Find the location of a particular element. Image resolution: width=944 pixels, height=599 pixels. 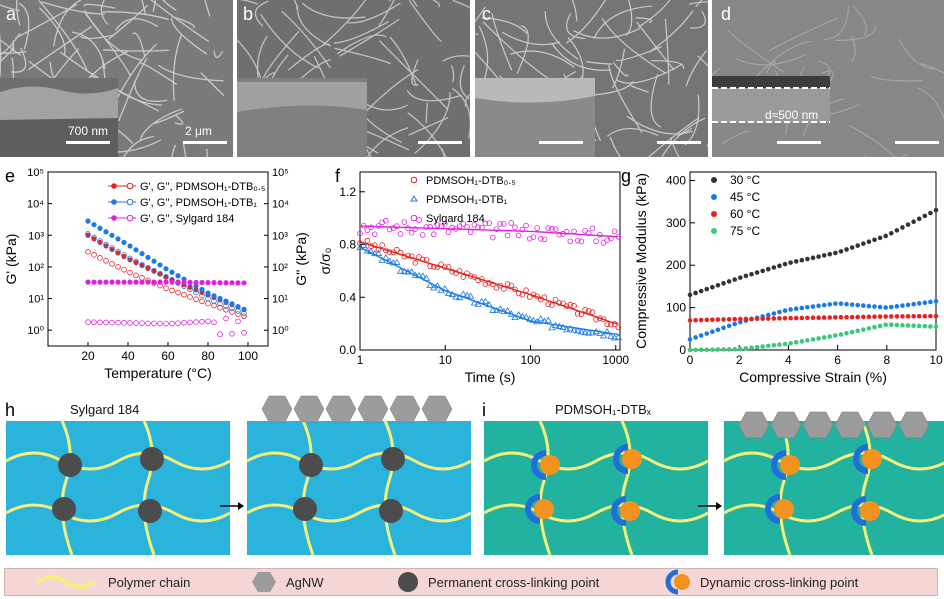

y-tick-label: 0 is located at coordinates (682, 350).